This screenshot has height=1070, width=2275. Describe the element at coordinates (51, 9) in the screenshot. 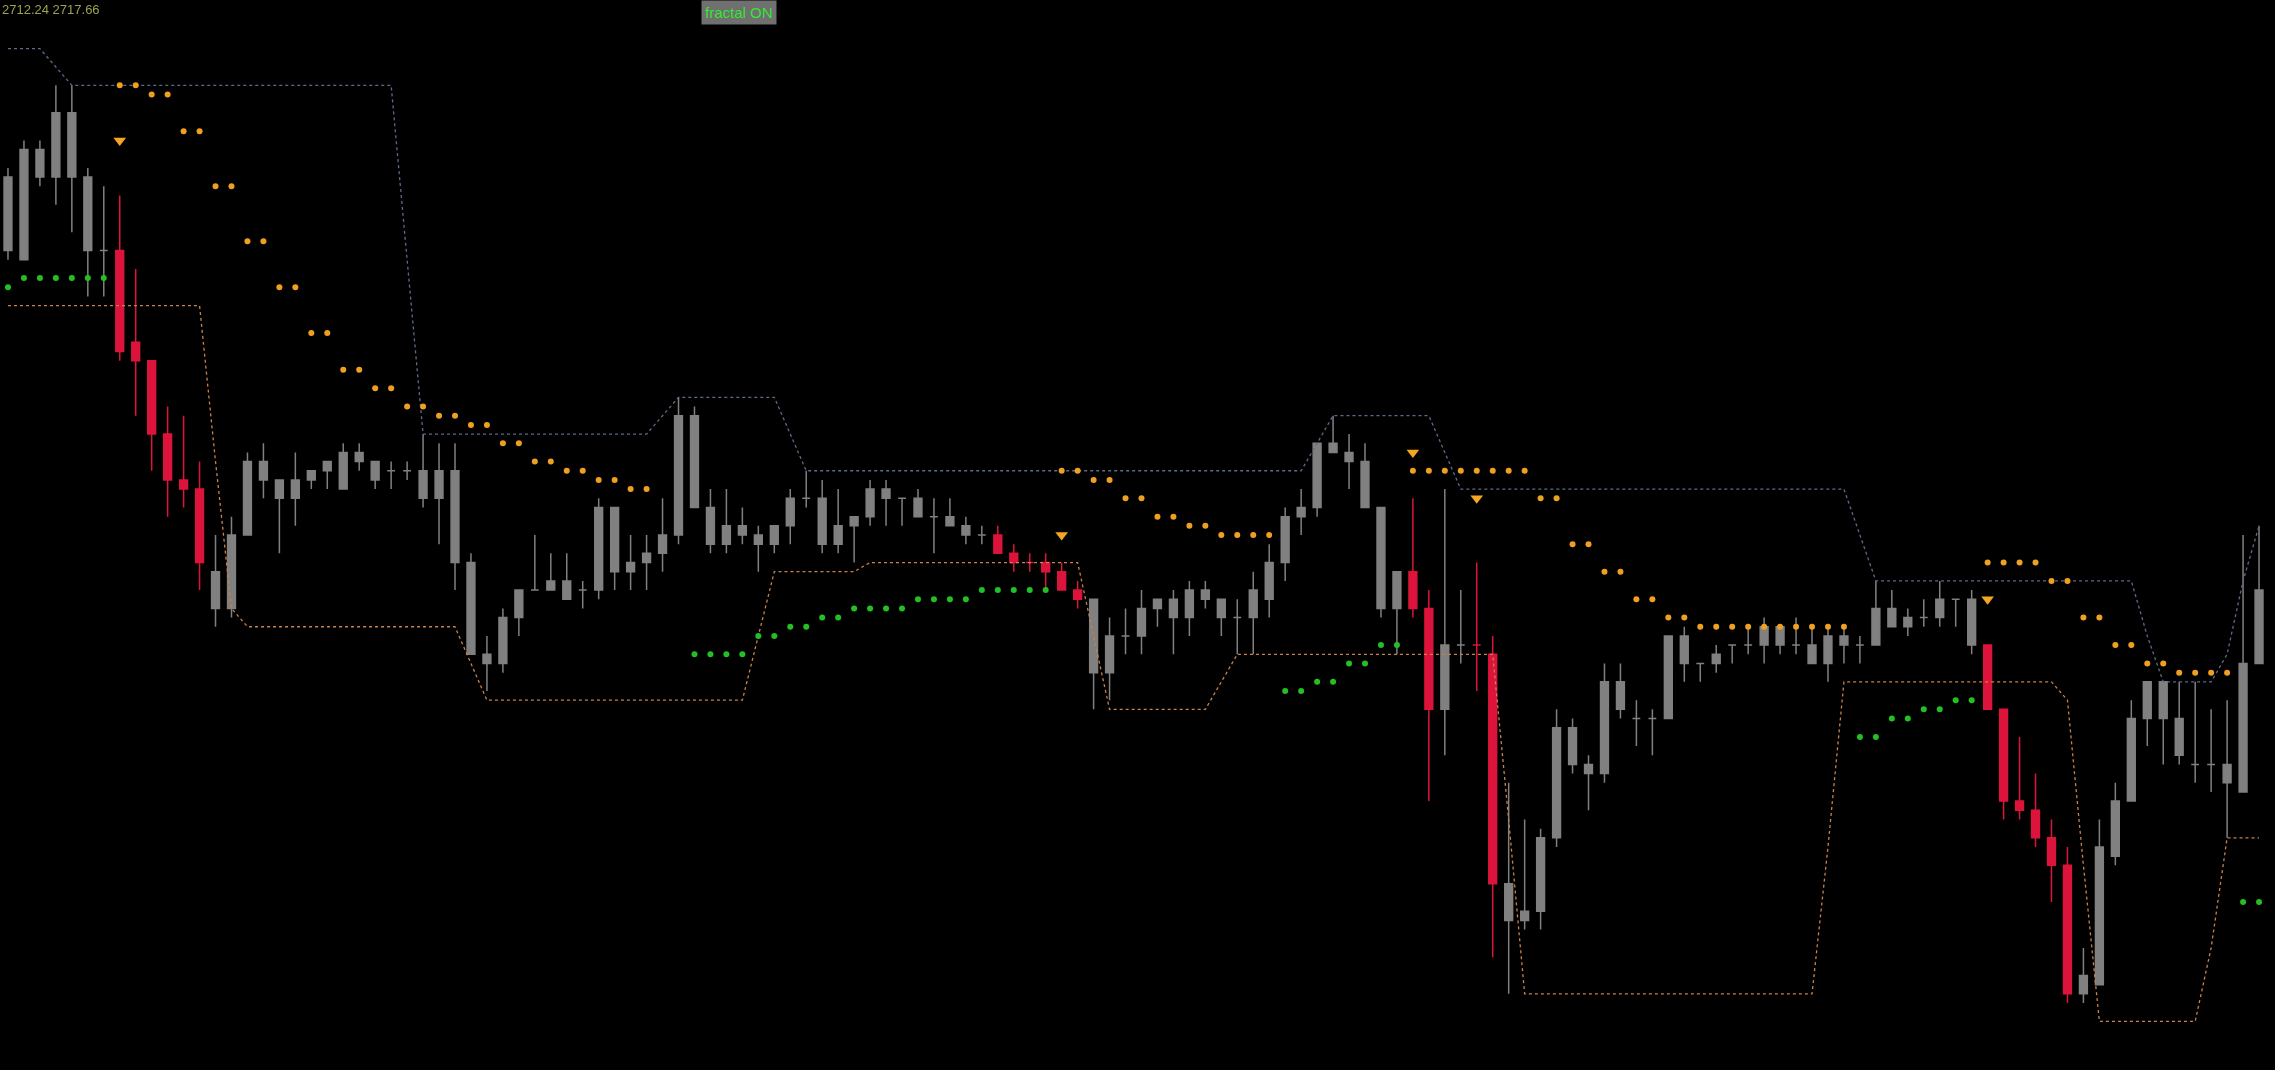

I see `text: 2712.24 2717.66` at that location.